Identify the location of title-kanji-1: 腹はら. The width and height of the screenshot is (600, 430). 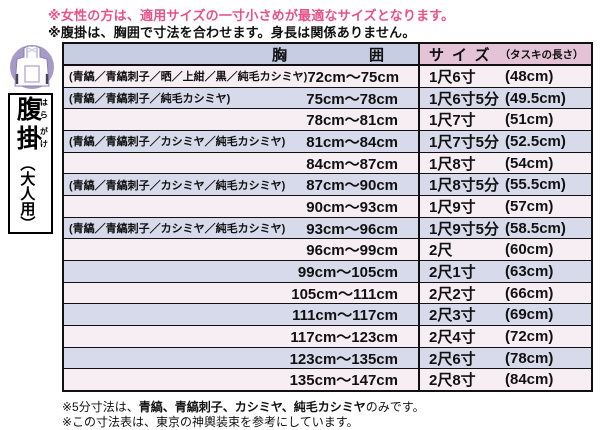
(31, 108).